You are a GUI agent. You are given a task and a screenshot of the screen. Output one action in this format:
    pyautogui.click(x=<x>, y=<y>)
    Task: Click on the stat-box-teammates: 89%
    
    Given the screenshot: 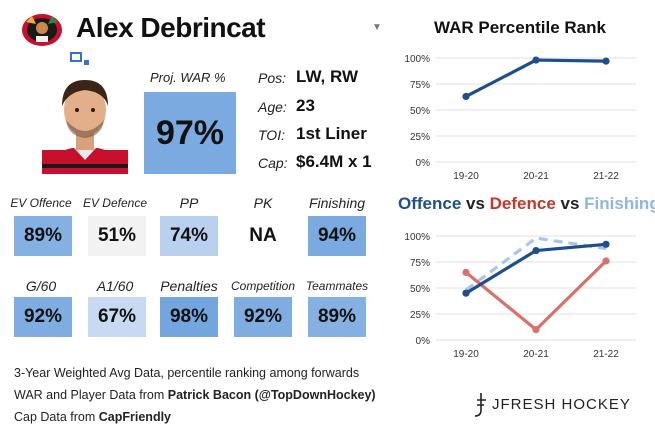 What is the action you would take?
    pyautogui.click(x=337, y=317)
    